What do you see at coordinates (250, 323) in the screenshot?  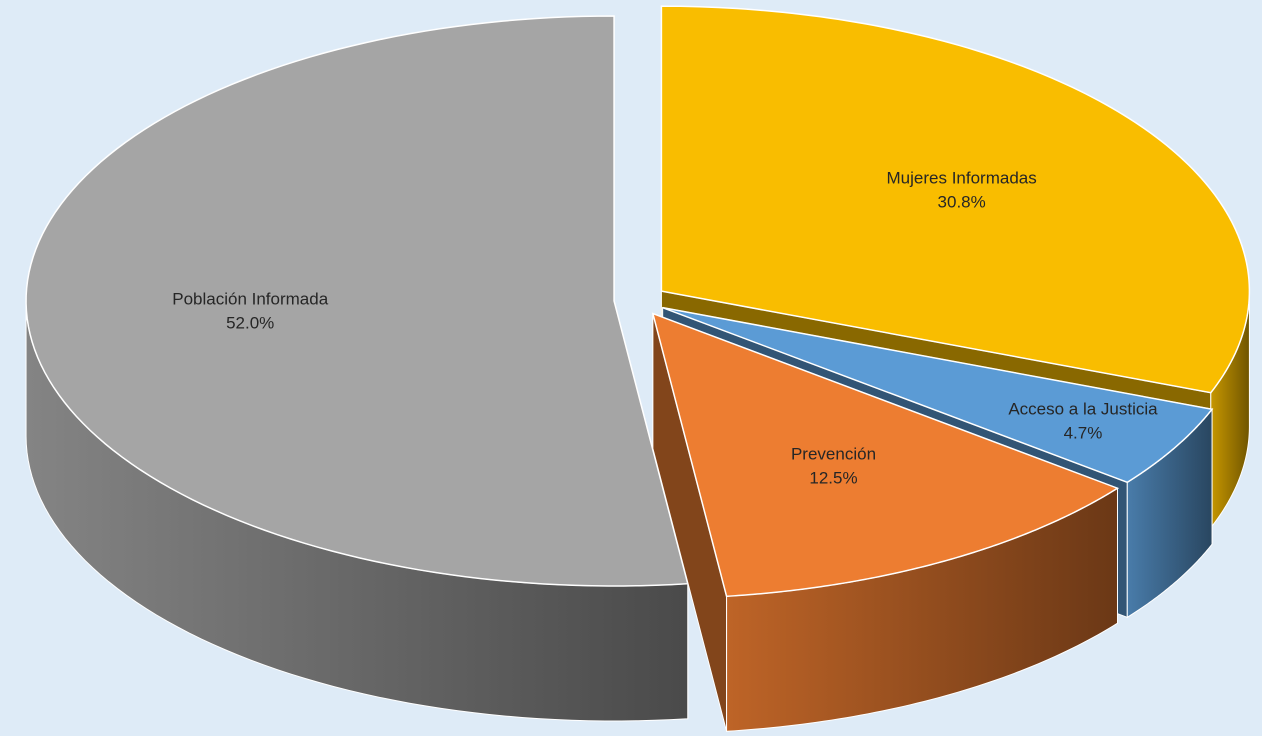 I see `slice-value-label: 52.0%` at bounding box center [250, 323].